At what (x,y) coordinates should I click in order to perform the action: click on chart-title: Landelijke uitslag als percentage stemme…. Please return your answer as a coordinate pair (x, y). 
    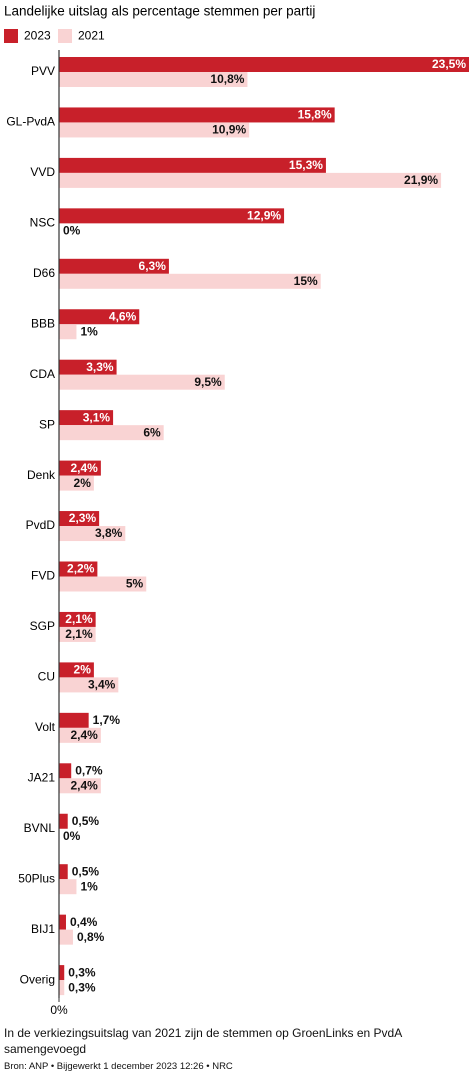
    Looking at the image, I should click on (159, 11).